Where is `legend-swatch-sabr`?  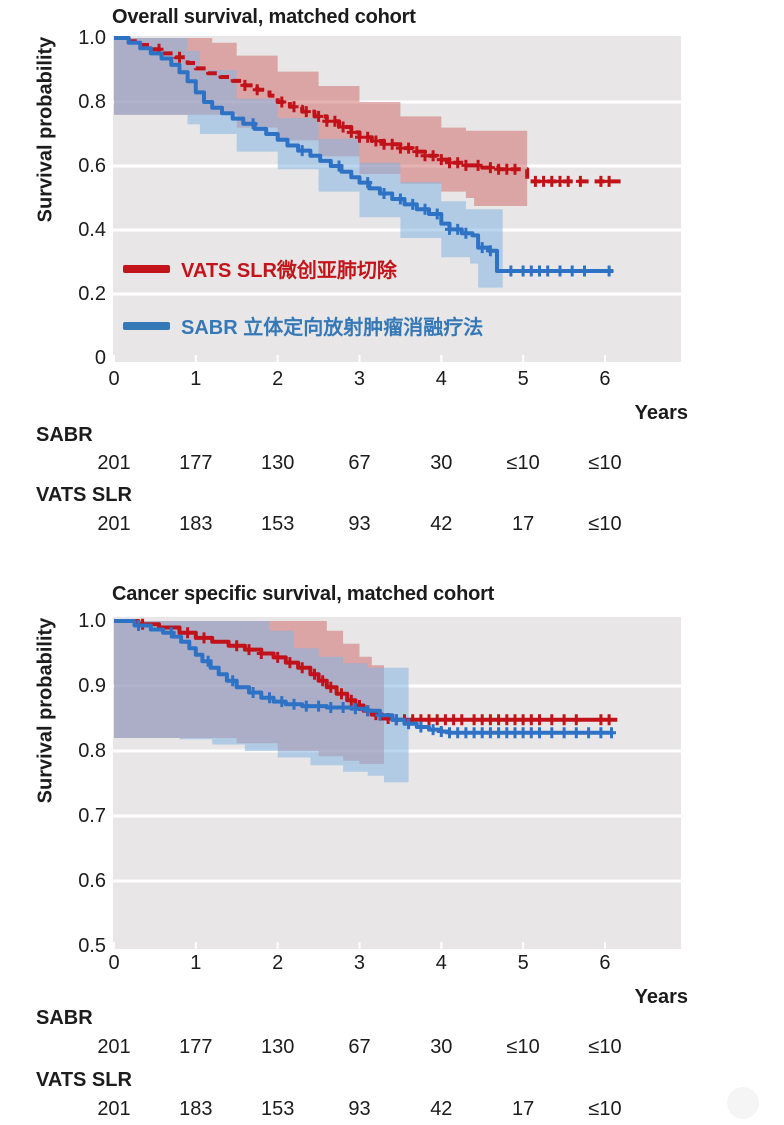
legend-swatch-sabr is located at coordinates (146, 326).